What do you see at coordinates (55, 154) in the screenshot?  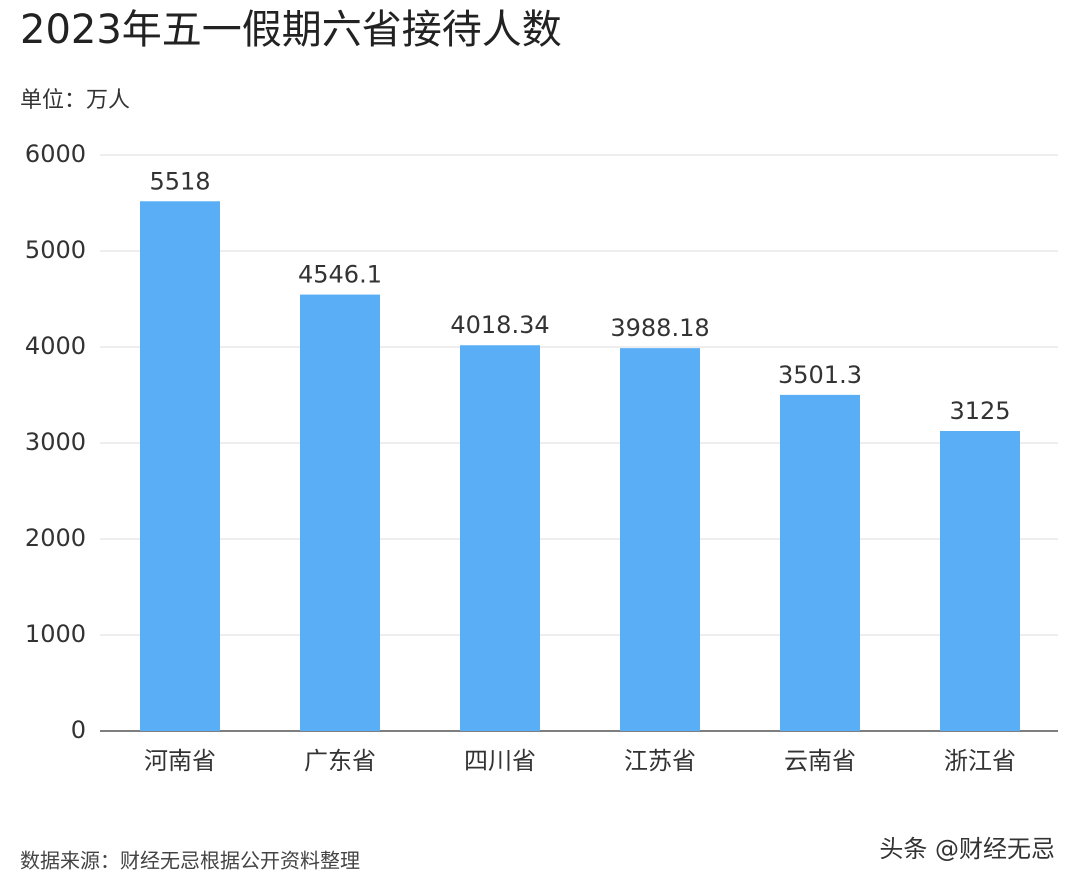 I see `y-tick-label: 6000` at bounding box center [55, 154].